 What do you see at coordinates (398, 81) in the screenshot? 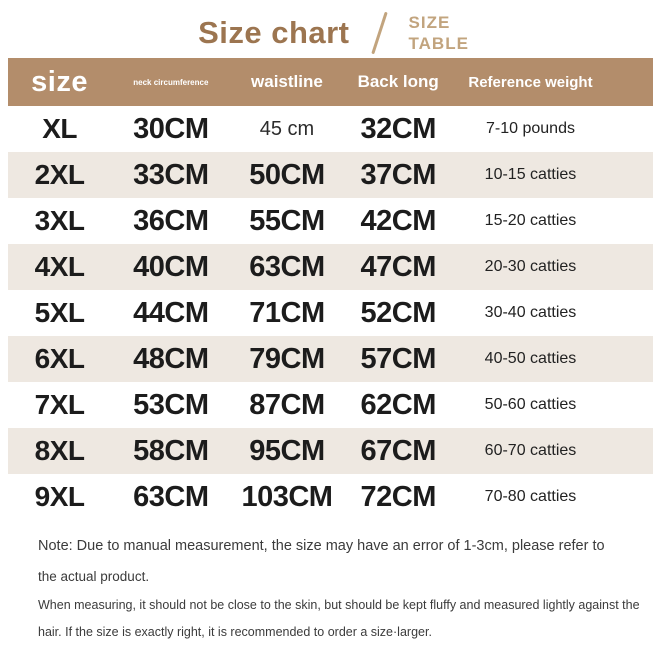
I see `column-header-back: Back long` at bounding box center [398, 81].